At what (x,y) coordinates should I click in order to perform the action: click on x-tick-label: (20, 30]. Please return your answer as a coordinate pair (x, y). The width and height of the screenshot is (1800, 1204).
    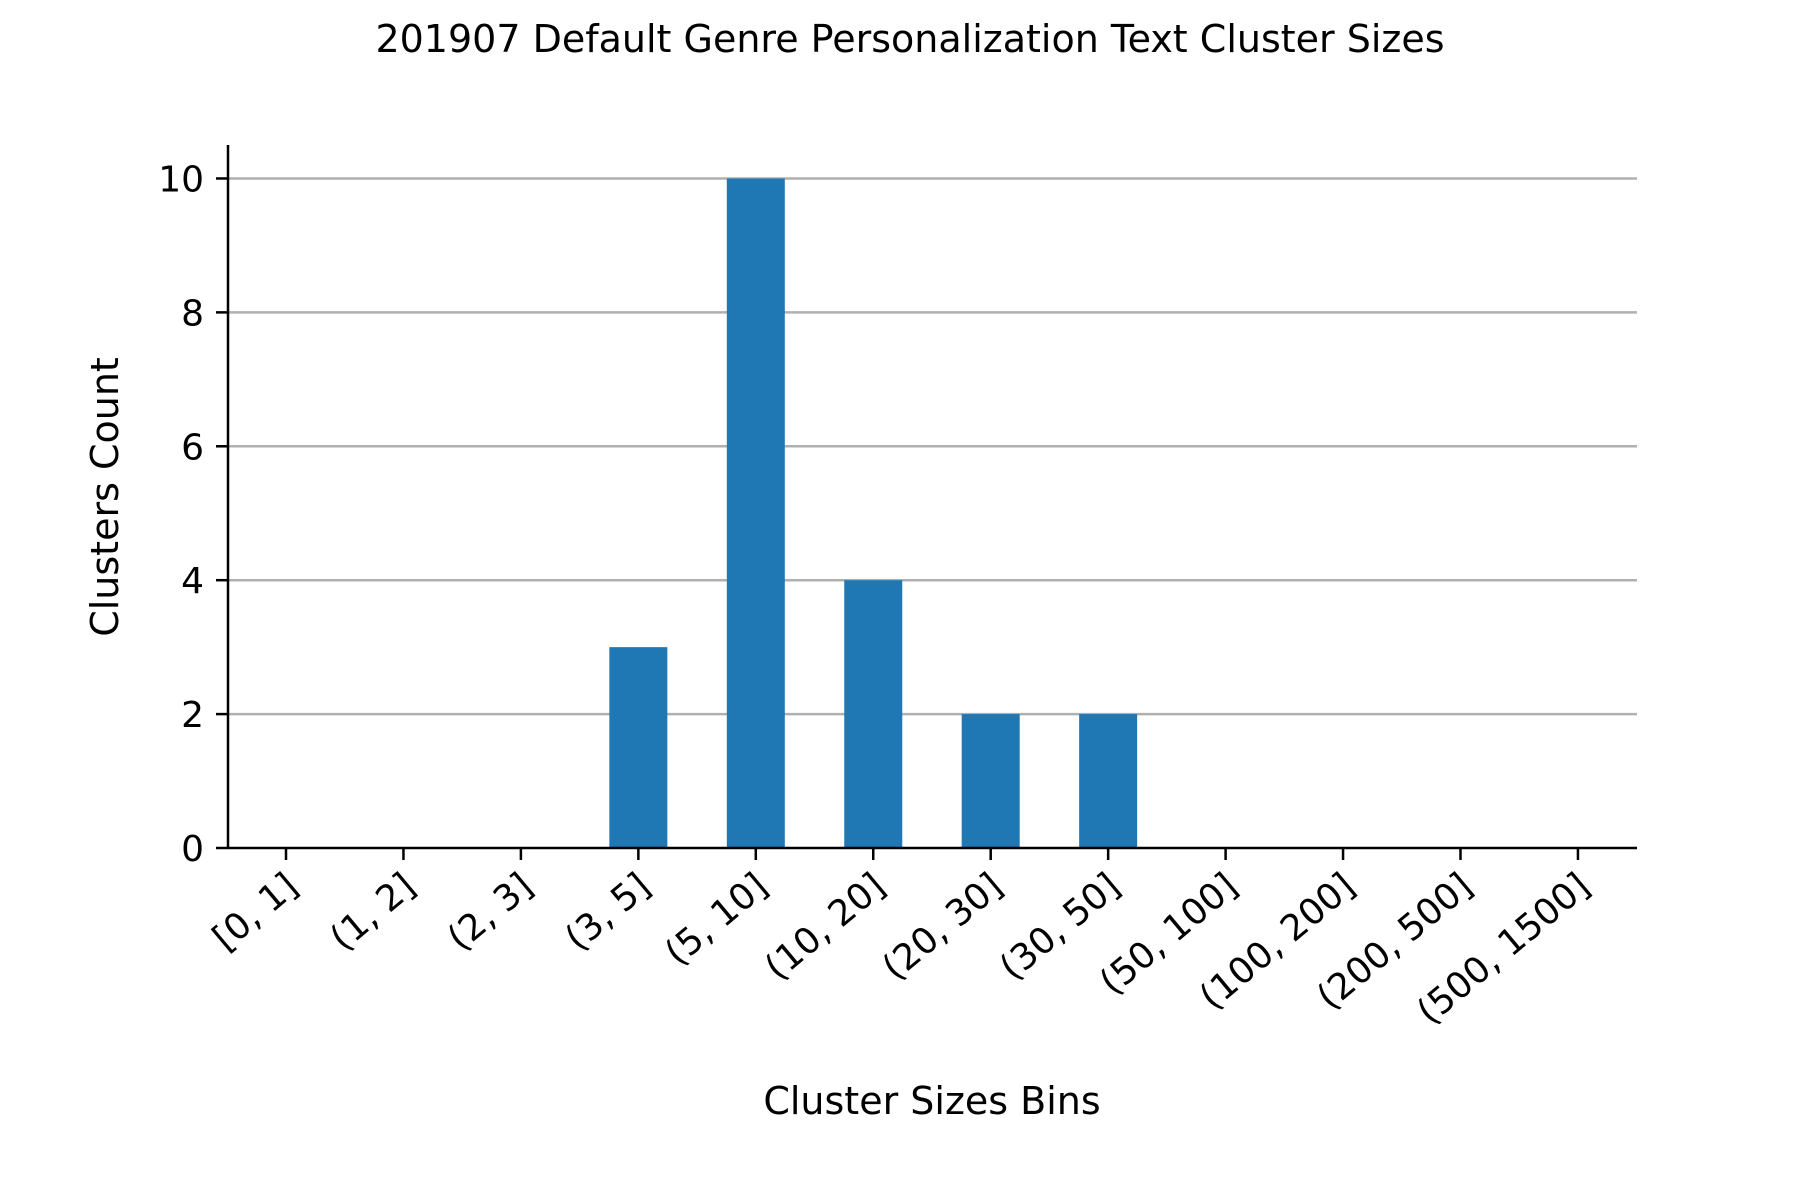
    Looking at the image, I should click on (943, 926).